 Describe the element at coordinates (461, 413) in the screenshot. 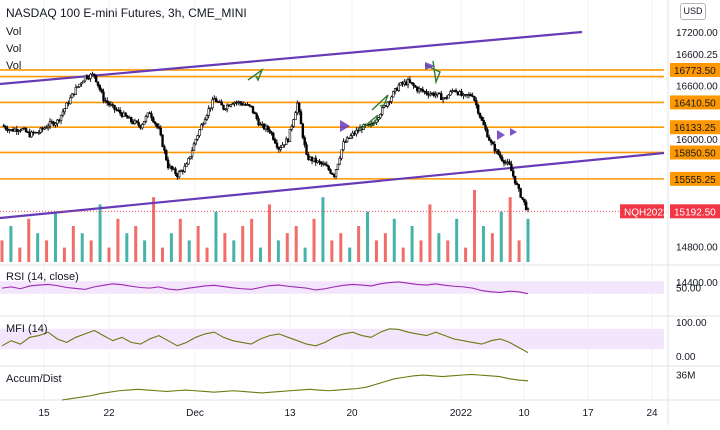

I see `time-tick-label: 2022` at that location.